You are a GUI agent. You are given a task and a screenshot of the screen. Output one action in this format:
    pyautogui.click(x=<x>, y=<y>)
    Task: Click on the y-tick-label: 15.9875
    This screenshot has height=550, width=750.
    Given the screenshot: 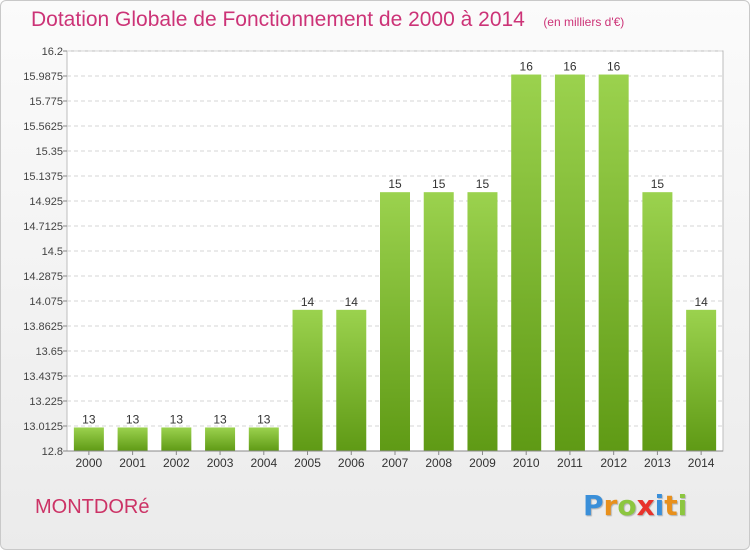 What is the action you would take?
    pyautogui.click(x=43, y=77)
    